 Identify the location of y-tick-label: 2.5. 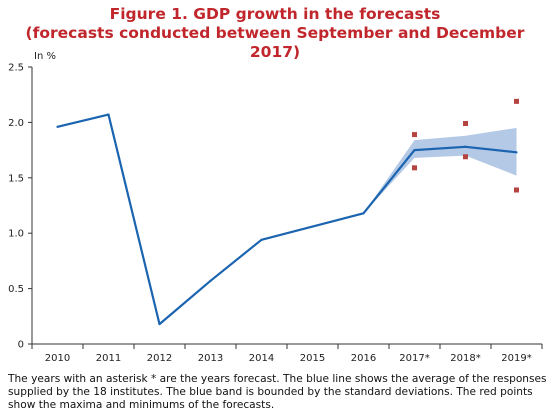
(16, 68).